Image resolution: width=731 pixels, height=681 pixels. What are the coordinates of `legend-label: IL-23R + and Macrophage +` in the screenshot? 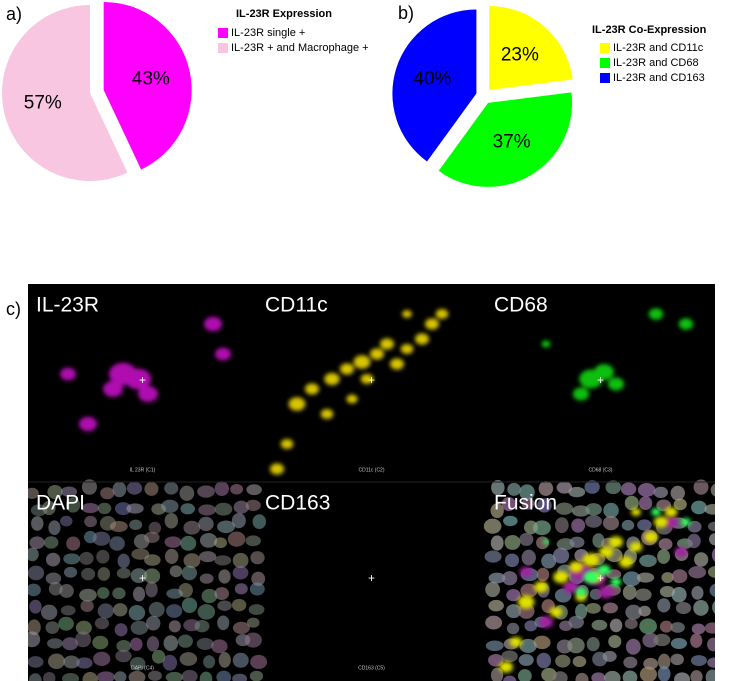 It's located at (300, 48).